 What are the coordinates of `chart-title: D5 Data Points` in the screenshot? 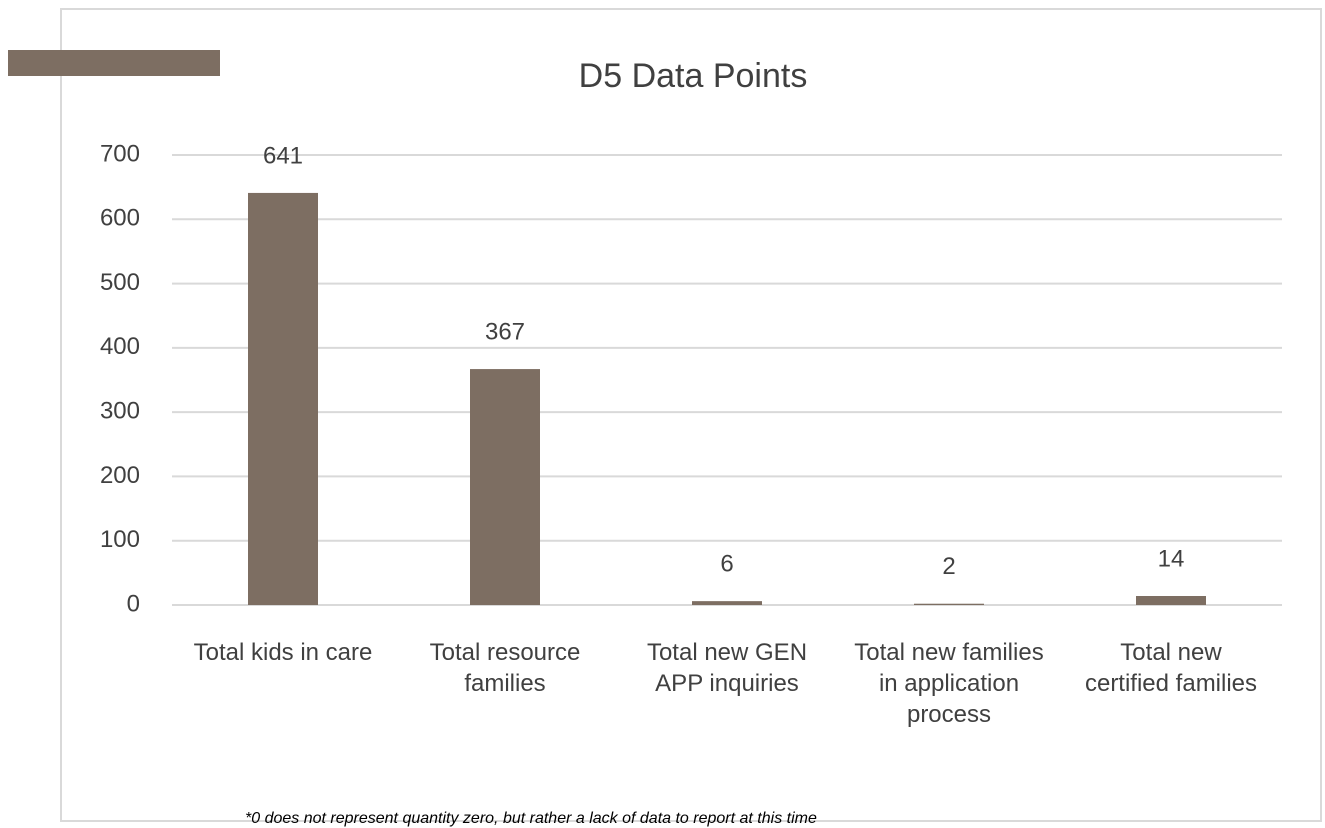 It's located at (693, 76).